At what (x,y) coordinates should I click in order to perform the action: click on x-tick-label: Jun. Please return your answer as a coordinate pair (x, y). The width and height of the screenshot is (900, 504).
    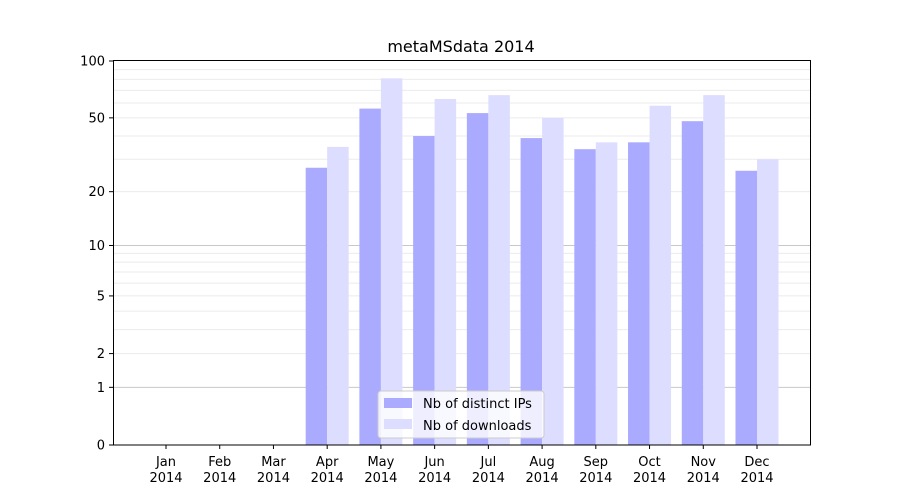
    Looking at the image, I should click on (433, 462).